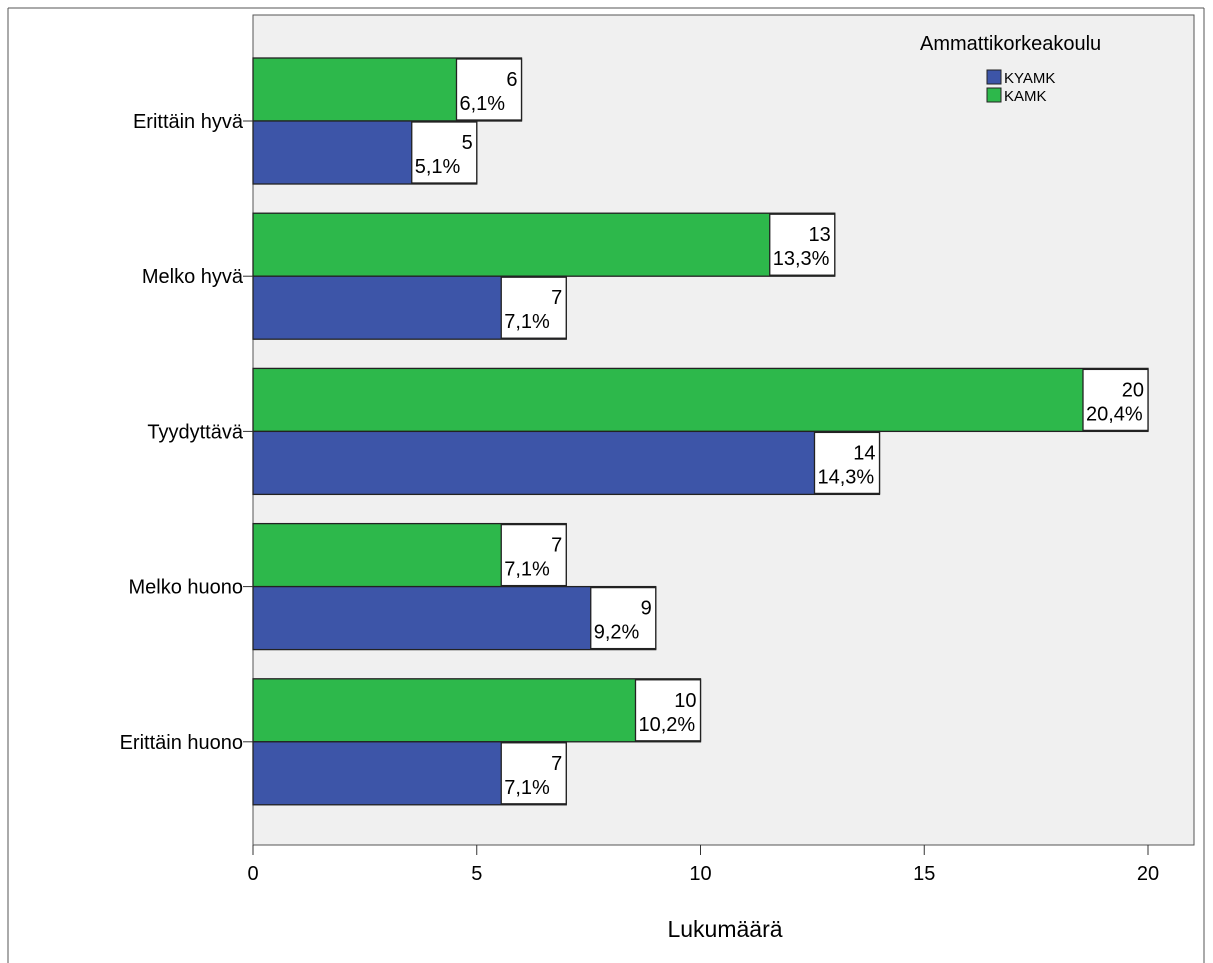 This screenshot has height=963, width=1213. Describe the element at coordinates (724, 929) in the screenshot. I see `x-axis-title: Lukumäärä` at that location.